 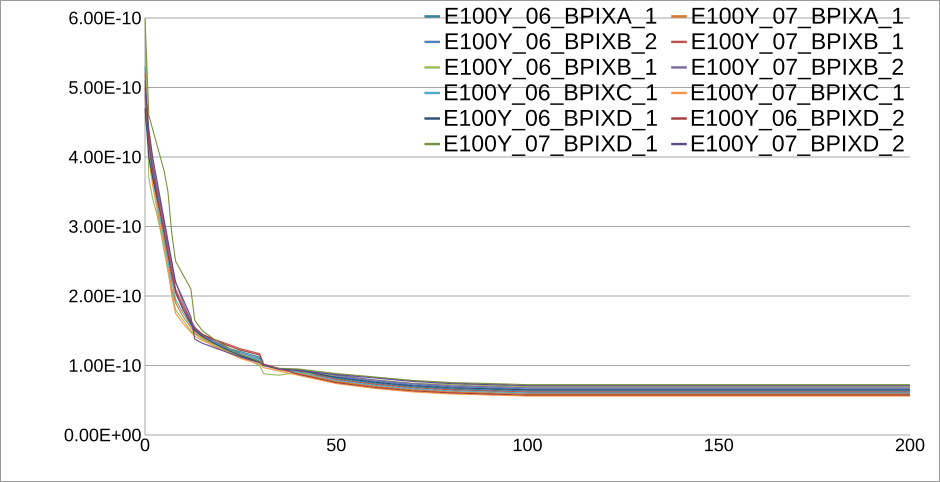 What do you see at coordinates (551, 120) in the screenshot?
I see `legend-label: E100Y_06_BPIXD_1` at bounding box center [551, 120].